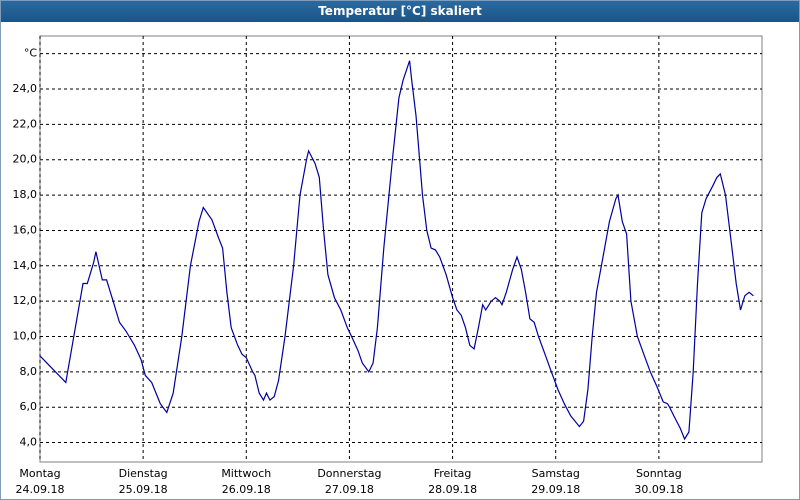 Image resolution: width=800 pixels, height=500 pixels. What do you see at coordinates (556, 473) in the screenshot?
I see `x-tick-label: Samstag` at bounding box center [556, 473].